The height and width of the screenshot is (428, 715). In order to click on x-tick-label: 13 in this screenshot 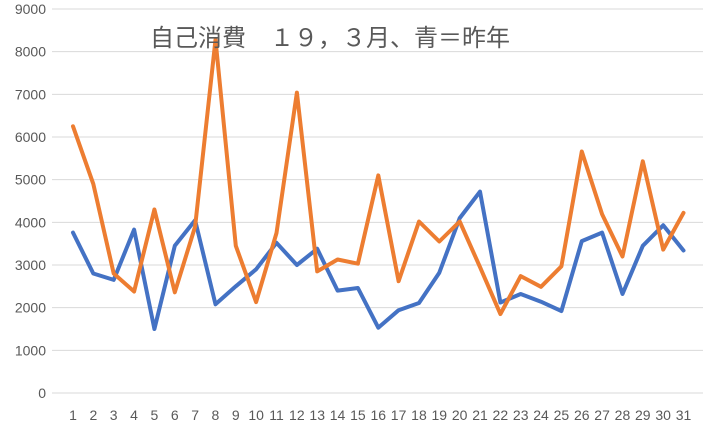, I will do `click(317, 415)`.